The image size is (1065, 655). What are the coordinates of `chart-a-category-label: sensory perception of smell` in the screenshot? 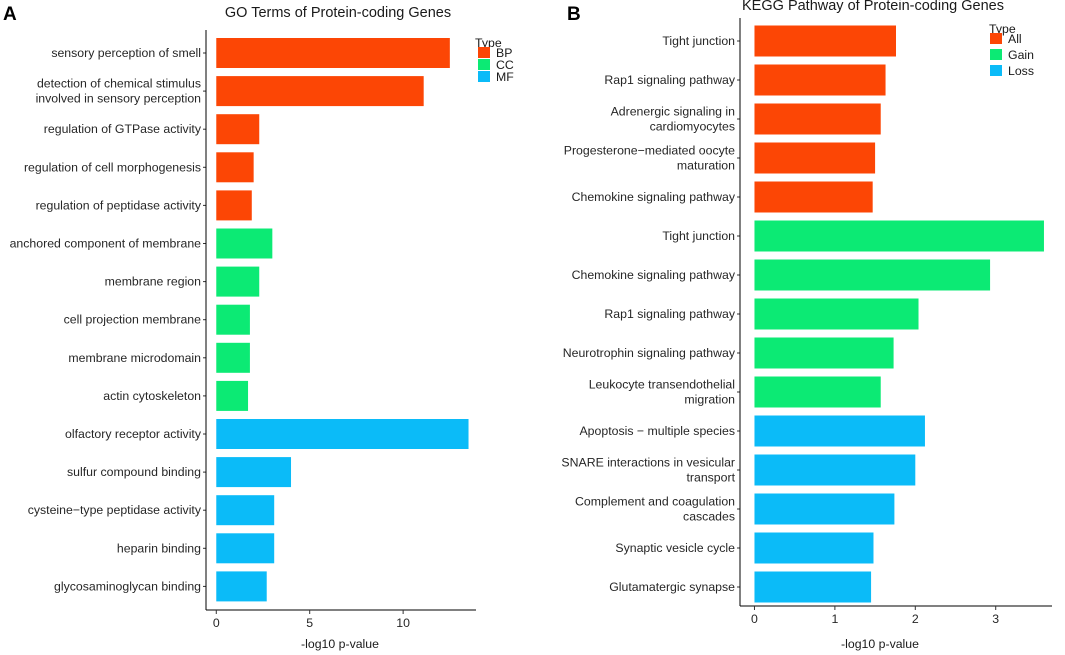 It's located at (126, 53).